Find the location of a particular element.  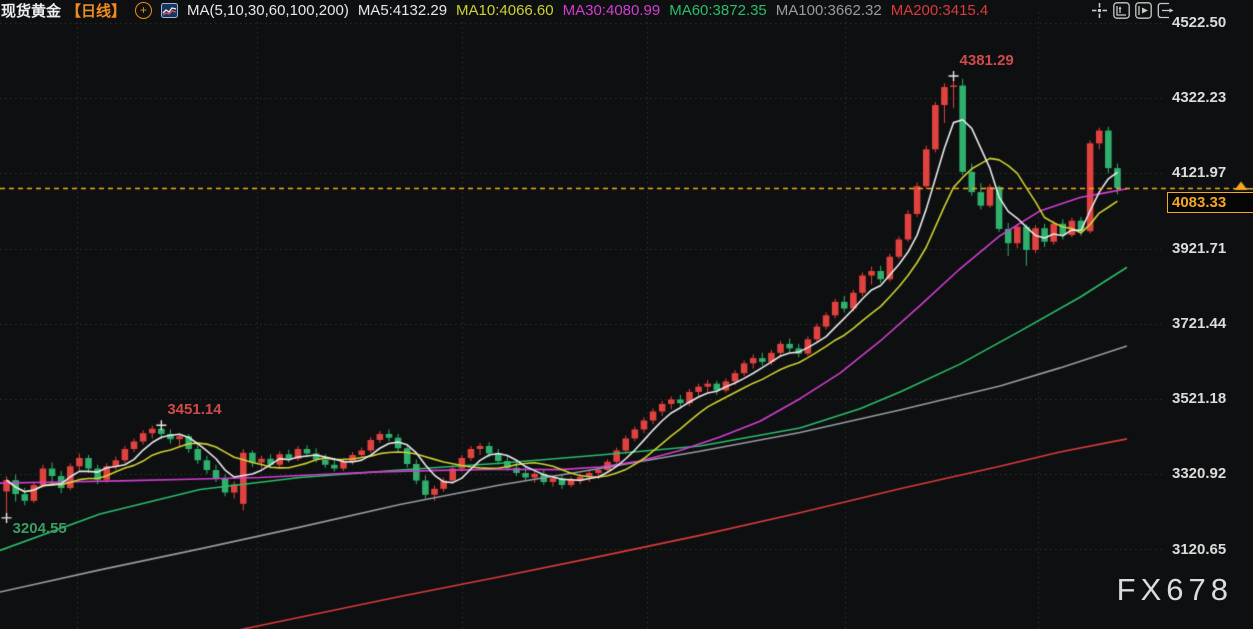

ma200-value: MA200:3415.4 is located at coordinates (939, 10).